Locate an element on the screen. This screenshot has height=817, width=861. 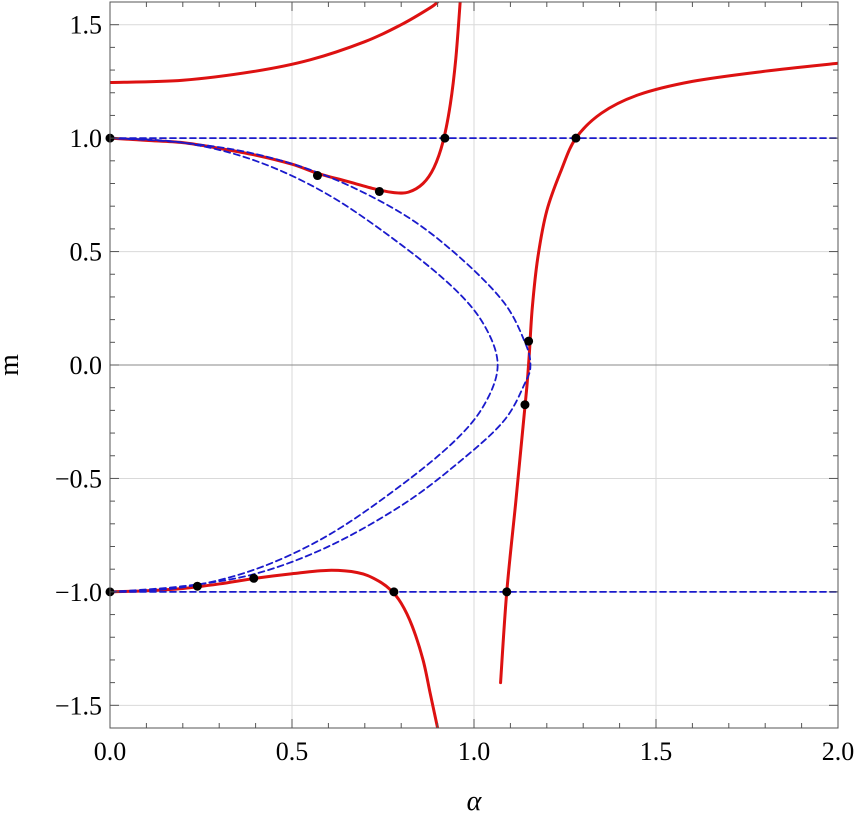
y-tick-label: 0.0 is located at coordinates (86, 365).